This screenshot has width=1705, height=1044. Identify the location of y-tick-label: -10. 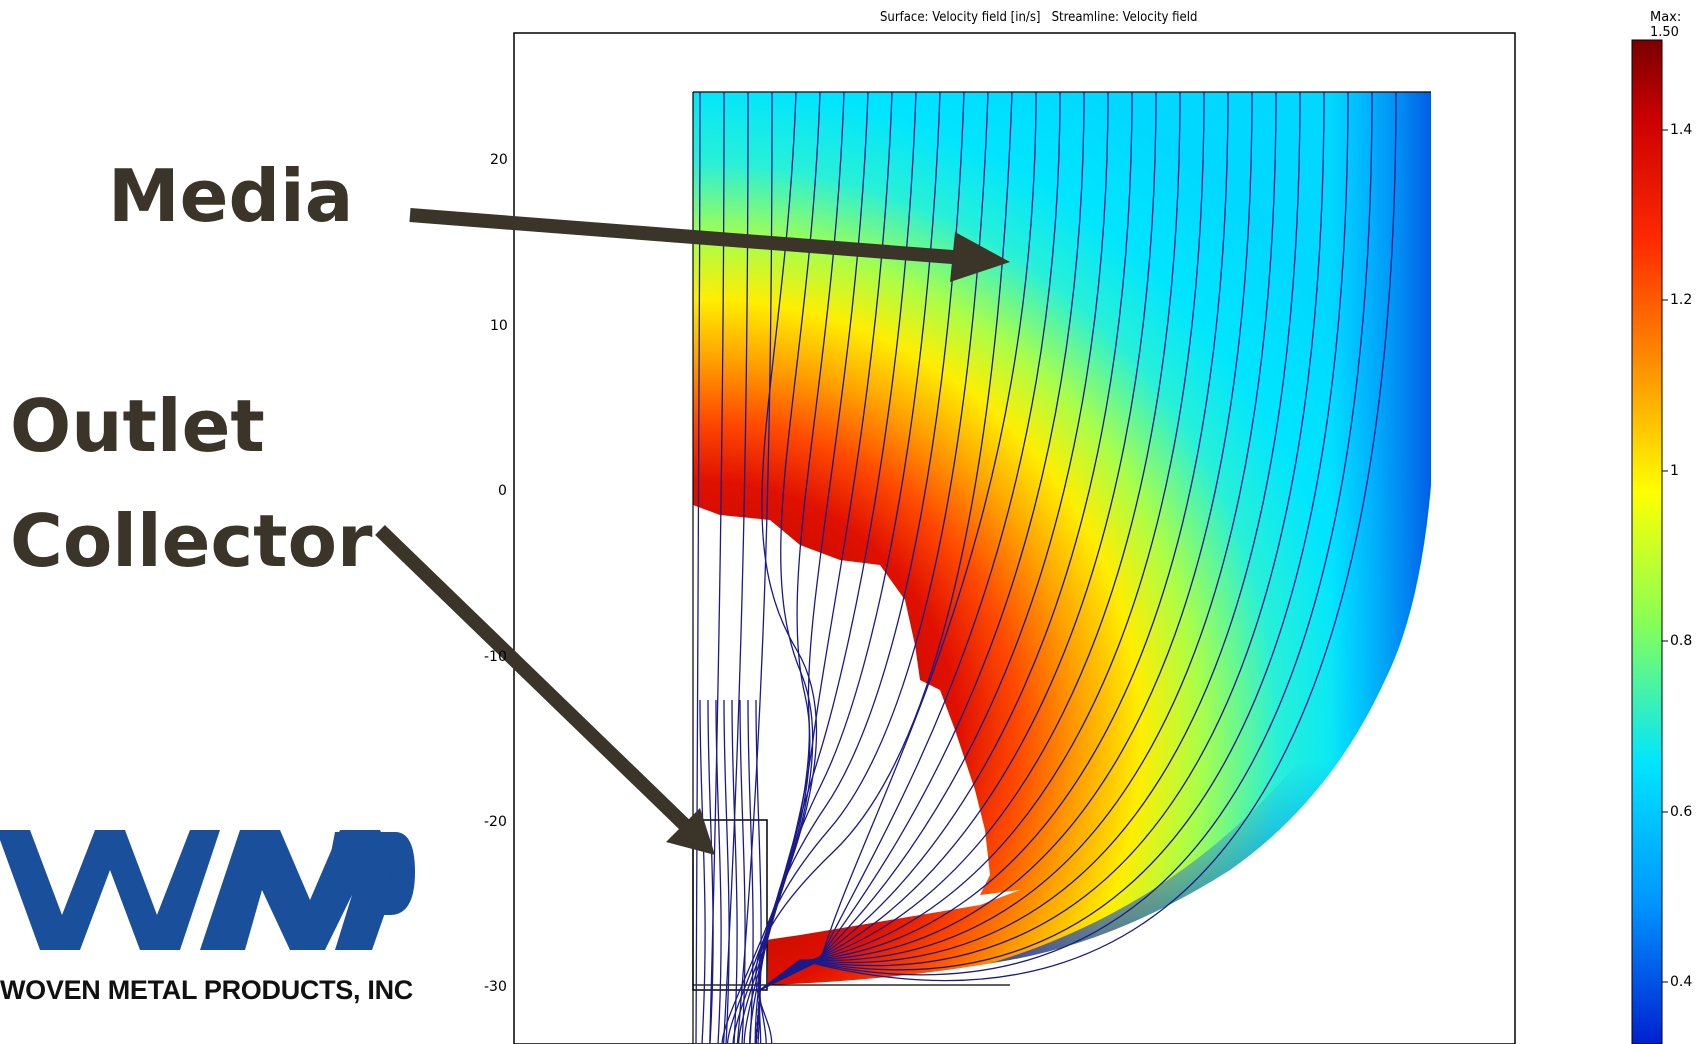
(495, 657).